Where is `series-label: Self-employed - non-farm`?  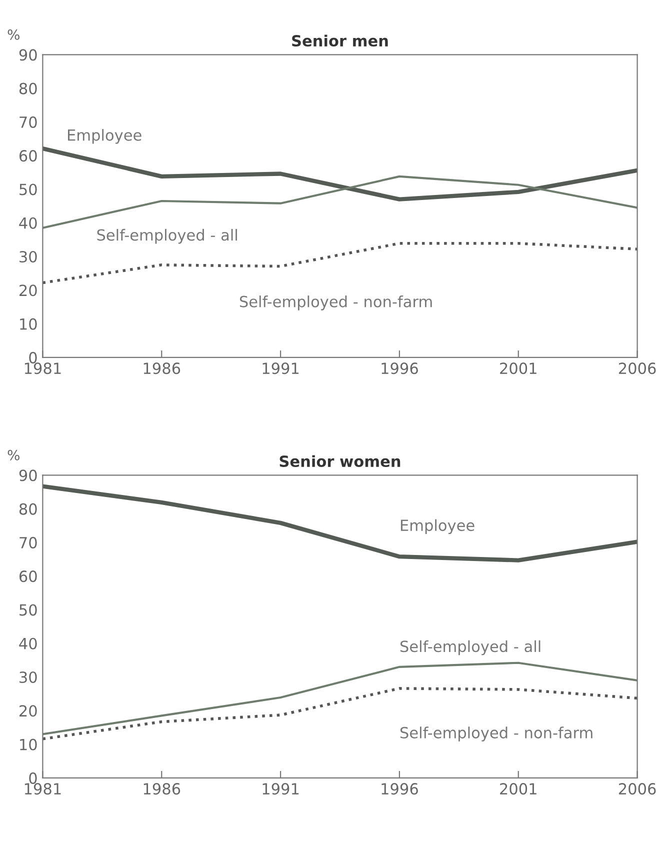 series-label: Self-employed - non-farm is located at coordinates (336, 303).